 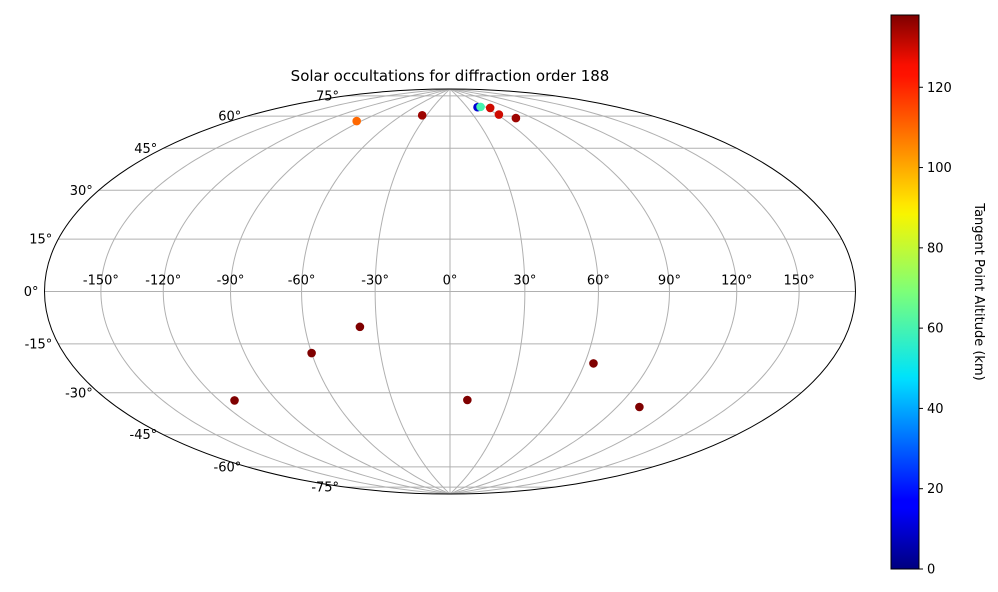 I want to click on latitude-tick-label: -30°, so click(x=79, y=393).